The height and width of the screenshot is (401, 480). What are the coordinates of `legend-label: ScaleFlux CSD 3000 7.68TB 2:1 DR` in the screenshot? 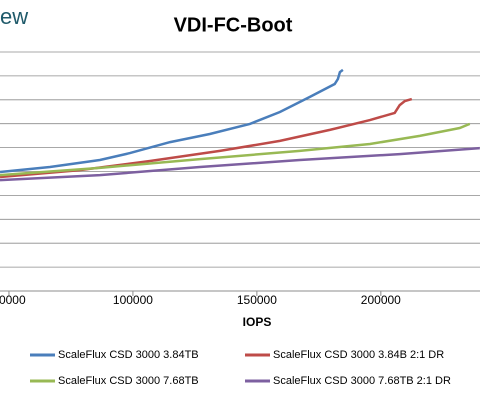 It's located at (362, 381).